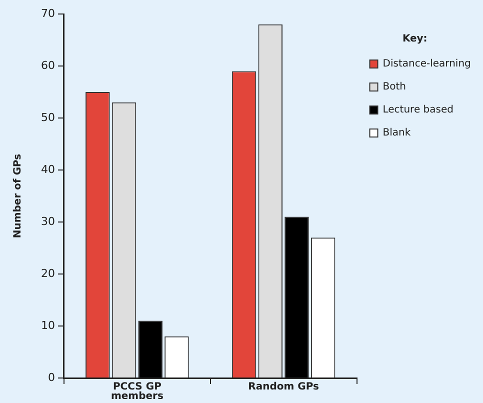  I want to click on legend-label: Both, so click(394, 87).